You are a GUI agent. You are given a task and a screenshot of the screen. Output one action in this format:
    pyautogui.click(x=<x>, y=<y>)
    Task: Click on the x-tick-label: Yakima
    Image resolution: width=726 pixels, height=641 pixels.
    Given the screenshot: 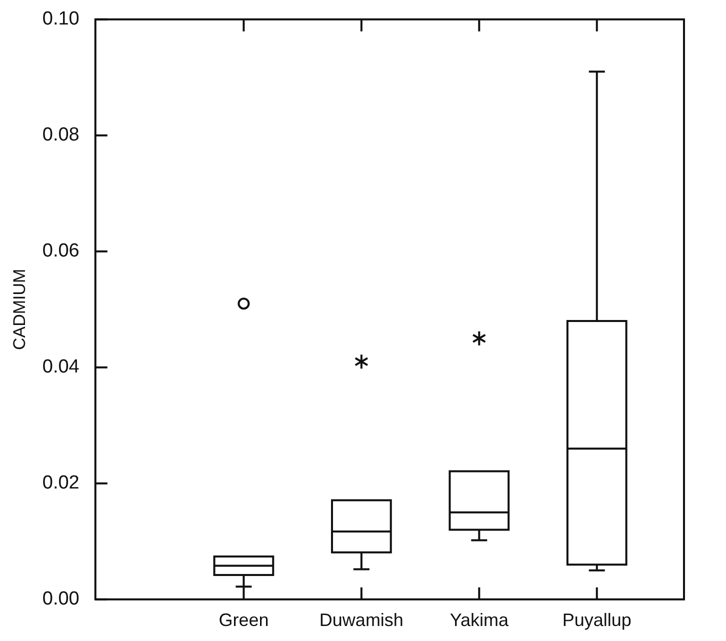 What is the action you would take?
    pyautogui.click(x=480, y=620)
    